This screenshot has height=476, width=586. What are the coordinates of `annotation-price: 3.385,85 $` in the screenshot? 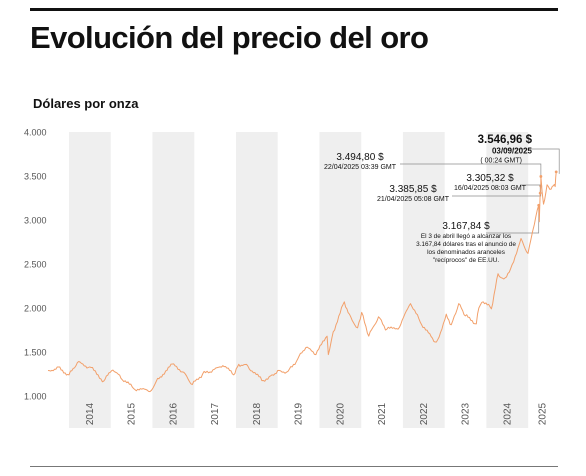 It's located at (413, 189).